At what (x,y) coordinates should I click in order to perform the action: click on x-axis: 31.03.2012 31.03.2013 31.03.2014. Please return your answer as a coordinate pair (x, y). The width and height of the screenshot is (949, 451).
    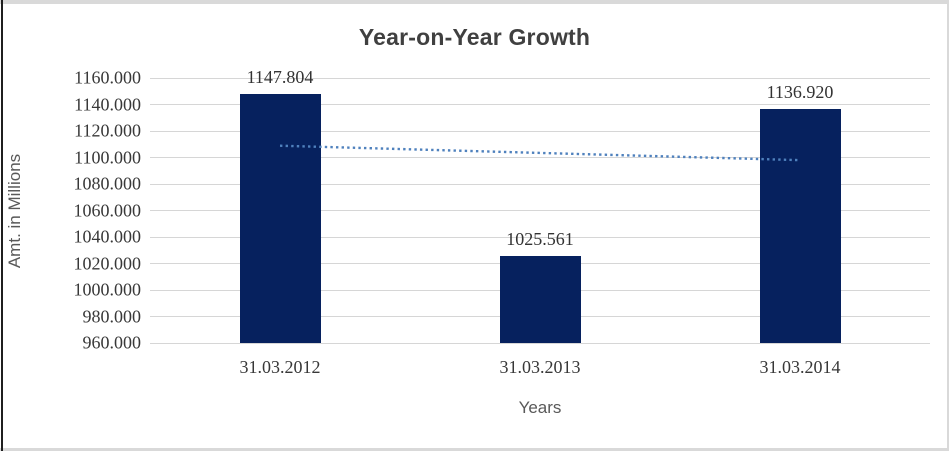
    Looking at the image, I should click on (540, 369).